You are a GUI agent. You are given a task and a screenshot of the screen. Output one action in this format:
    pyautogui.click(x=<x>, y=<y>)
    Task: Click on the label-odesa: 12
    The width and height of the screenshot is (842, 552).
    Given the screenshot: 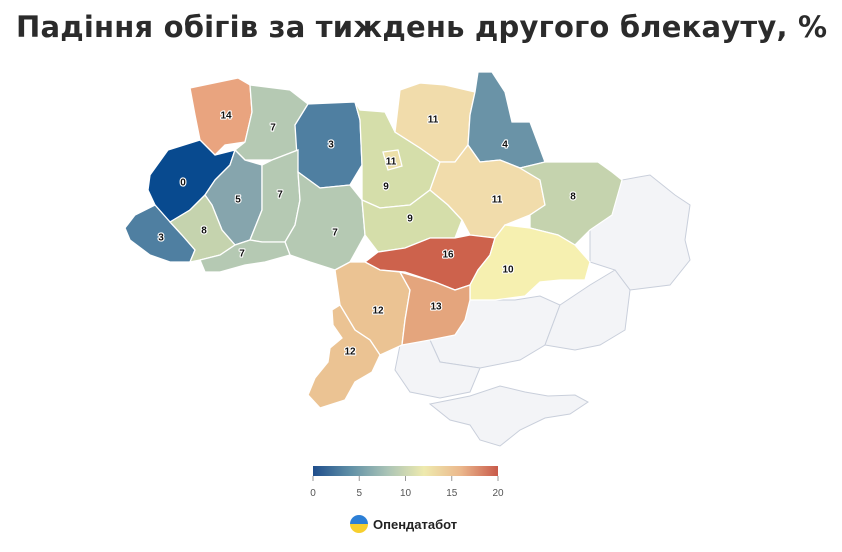 What is the action you would take?
    pyautogui.click(x=350, y=352)
    